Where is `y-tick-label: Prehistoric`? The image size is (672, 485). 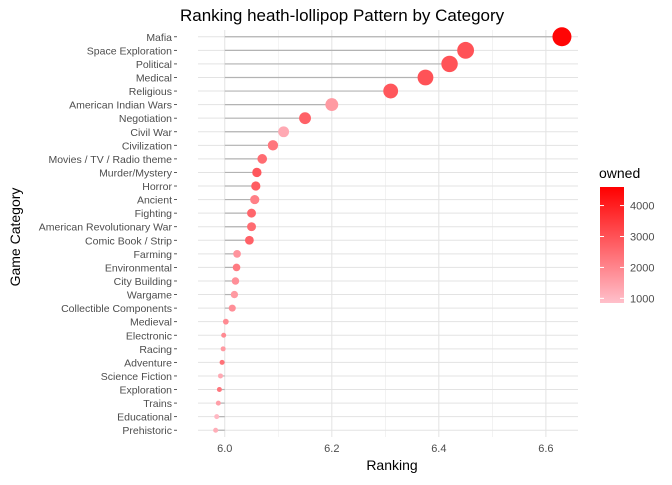 y-tick-label: Prehistoric is located at coordinates (147, 431).